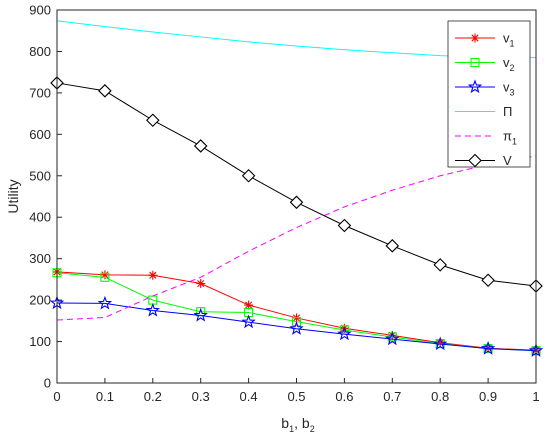  Describe the element at coordinates (483, 111) in the screenshot. I see `legend-item: Π` at that location.